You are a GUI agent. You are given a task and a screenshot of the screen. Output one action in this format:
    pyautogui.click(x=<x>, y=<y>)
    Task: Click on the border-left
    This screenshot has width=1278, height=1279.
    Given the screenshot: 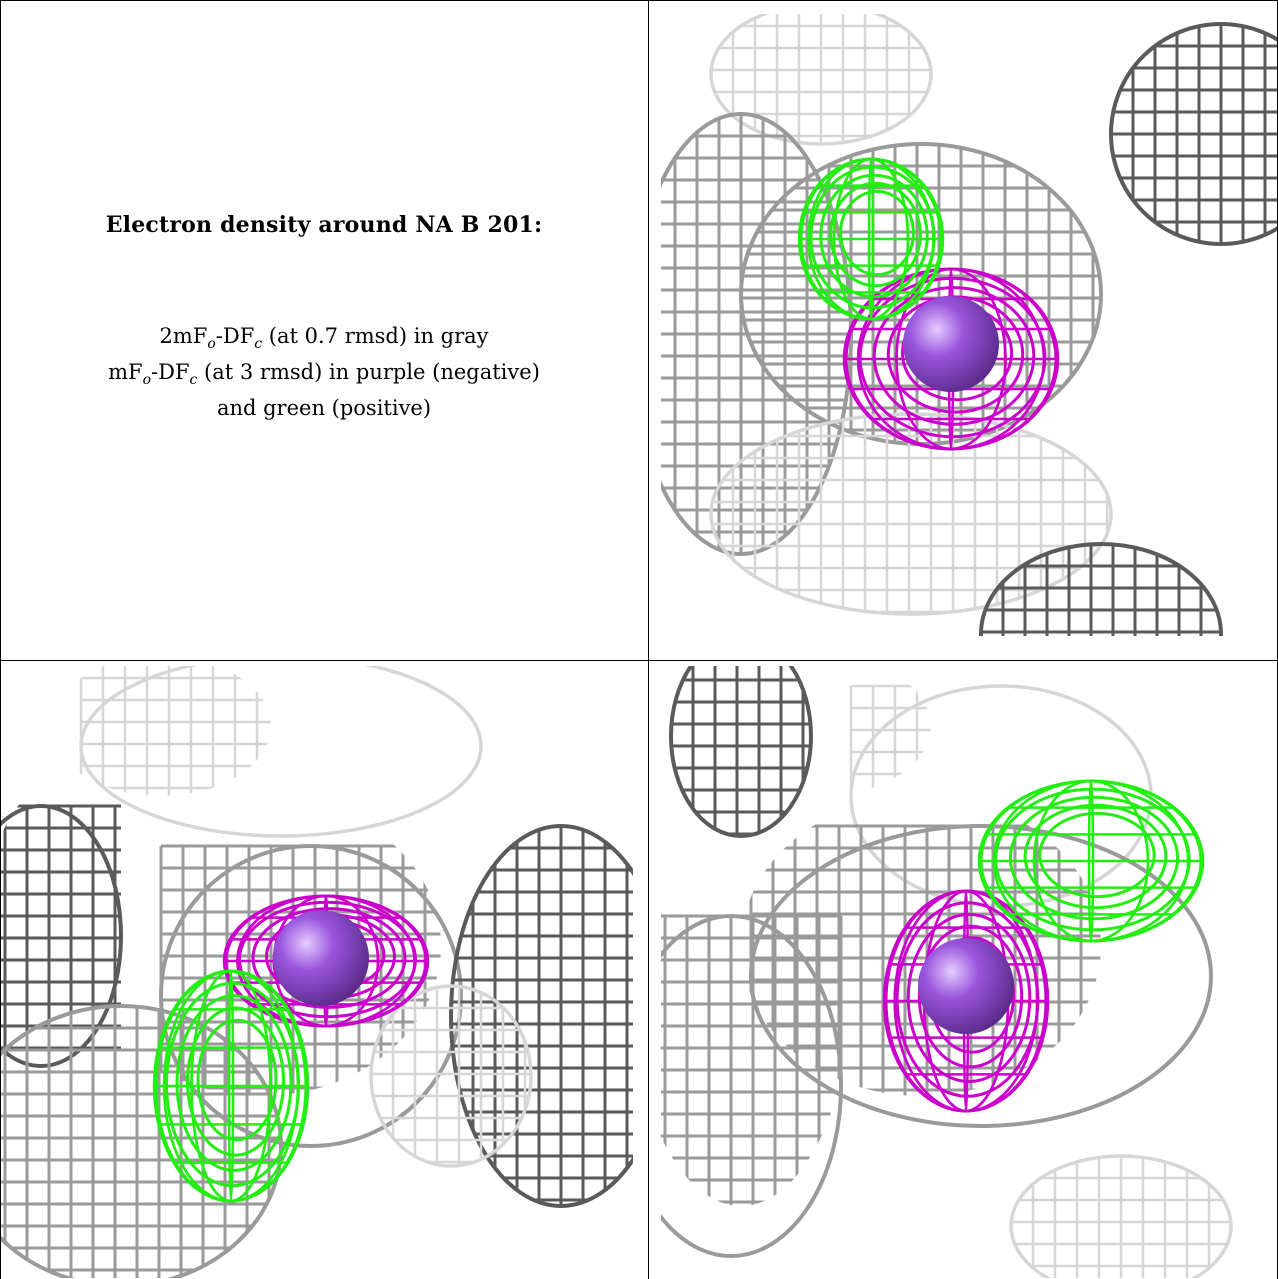 What is the action you would take?
    pyautogui.click(x=0, y=639)
    